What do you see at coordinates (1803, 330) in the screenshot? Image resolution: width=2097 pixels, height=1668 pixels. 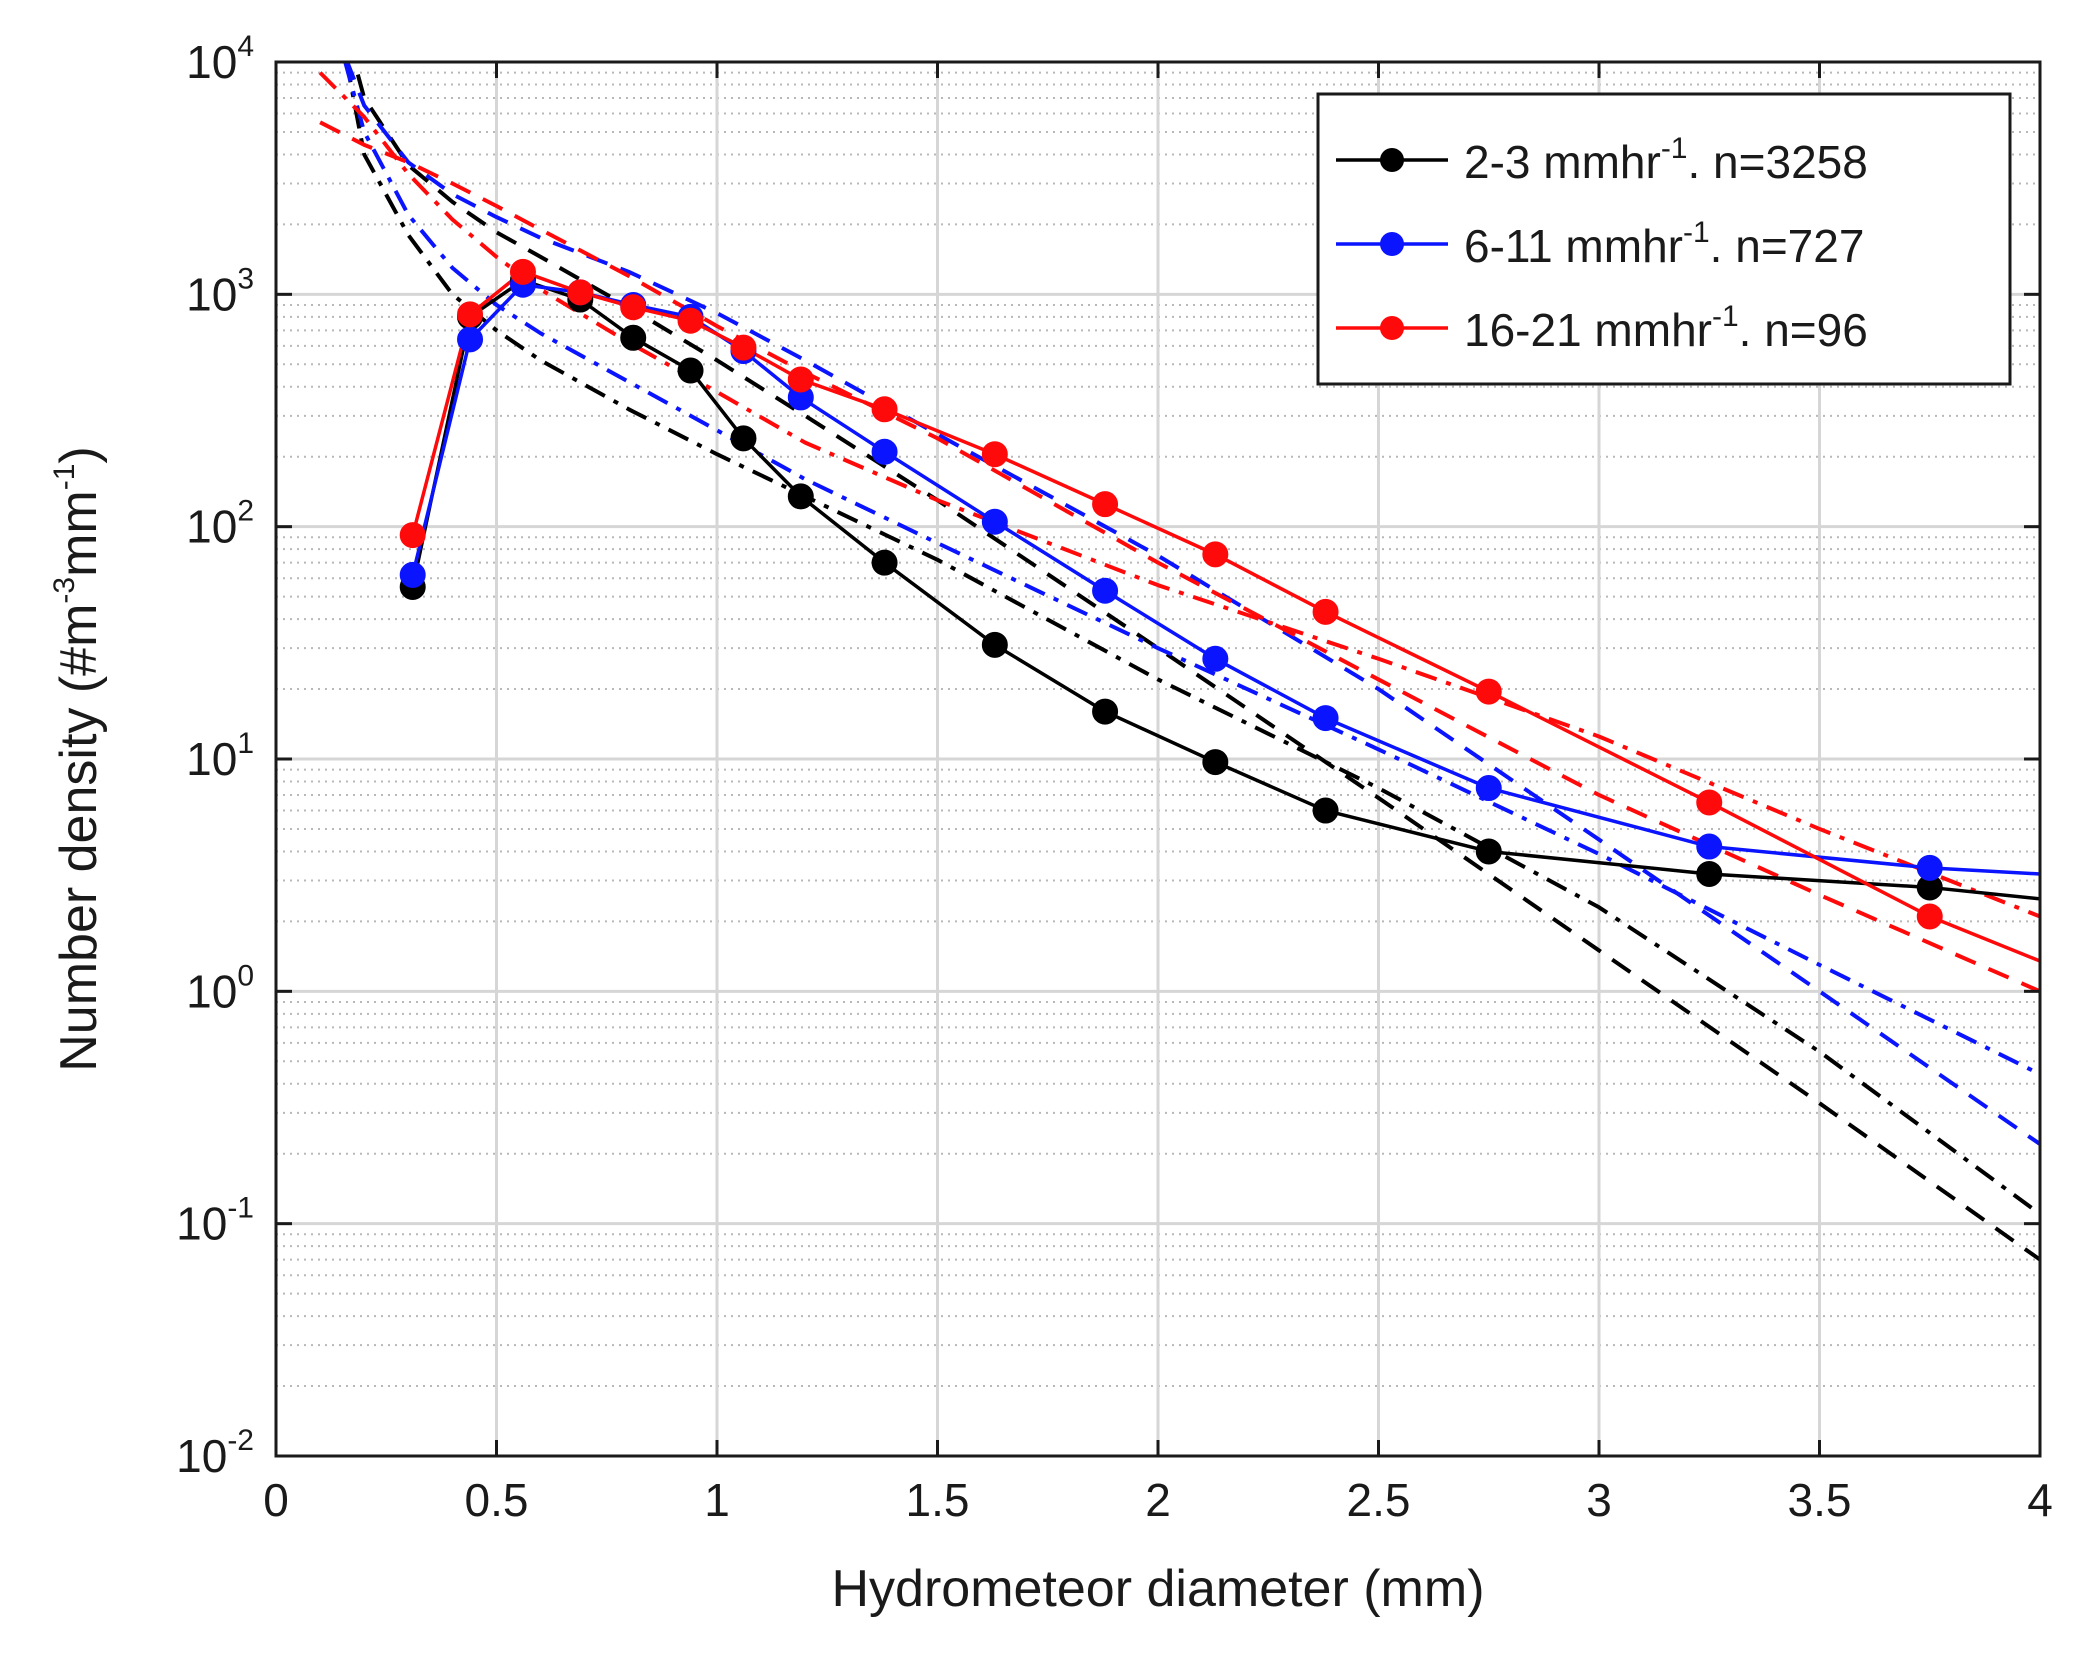 I see `legend-label-tail: . n=96` at bounding box center [1803, 330].